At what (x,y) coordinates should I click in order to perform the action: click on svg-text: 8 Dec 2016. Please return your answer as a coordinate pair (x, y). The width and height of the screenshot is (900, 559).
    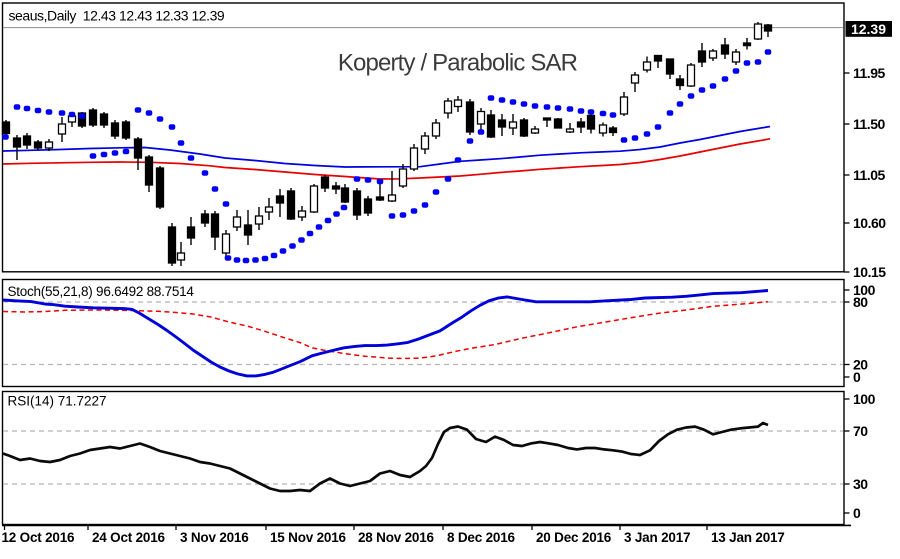
    Looking at the image, I should click on (481, 537).